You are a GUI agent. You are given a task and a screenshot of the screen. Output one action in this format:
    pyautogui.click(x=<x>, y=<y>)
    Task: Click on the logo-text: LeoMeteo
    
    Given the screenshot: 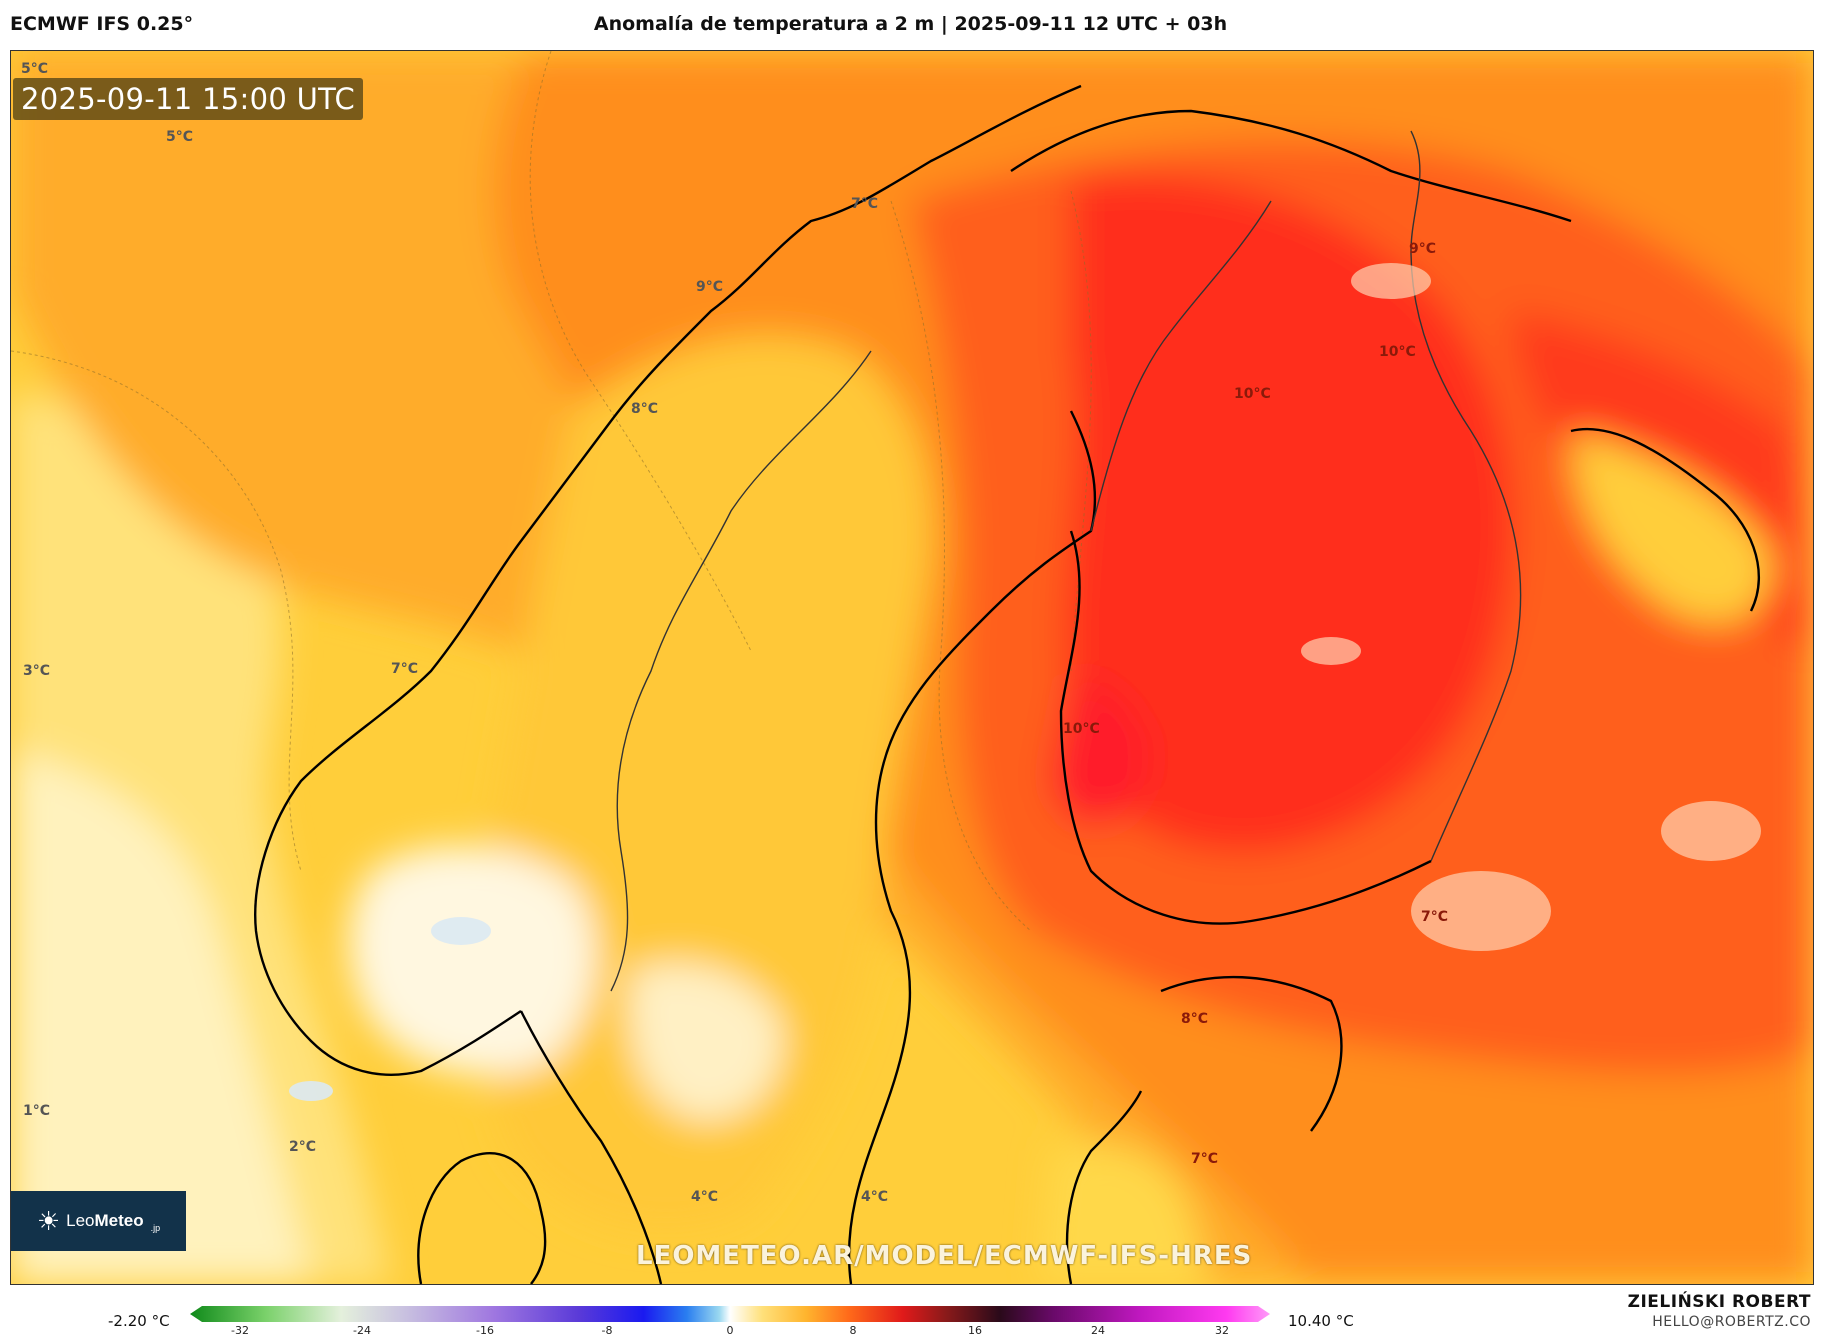 What is the action you would take?
    pyautogui.click(x=105, y=1220)
    